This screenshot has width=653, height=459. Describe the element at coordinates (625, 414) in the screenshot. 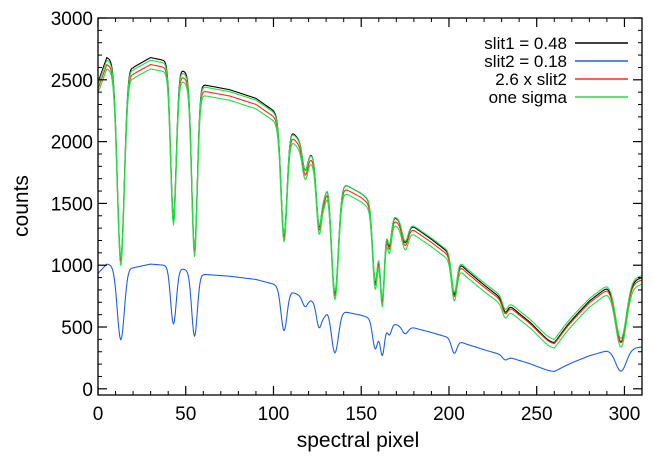

I see `x-tick-label: 300` at that location.